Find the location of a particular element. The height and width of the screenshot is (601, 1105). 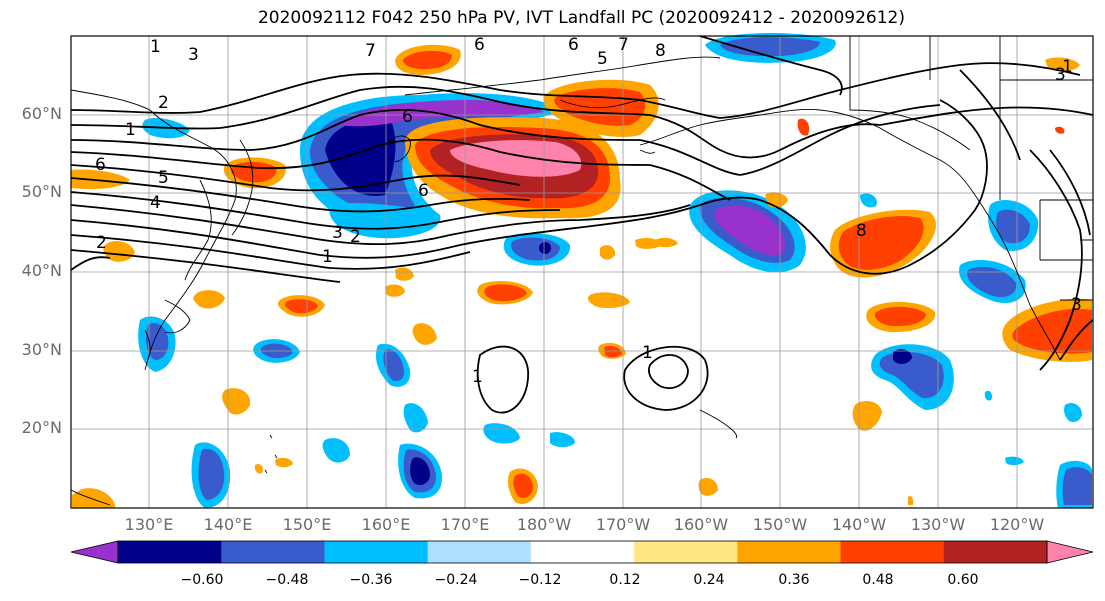

lon-label: 170°W is located at coordinates (623, 524).